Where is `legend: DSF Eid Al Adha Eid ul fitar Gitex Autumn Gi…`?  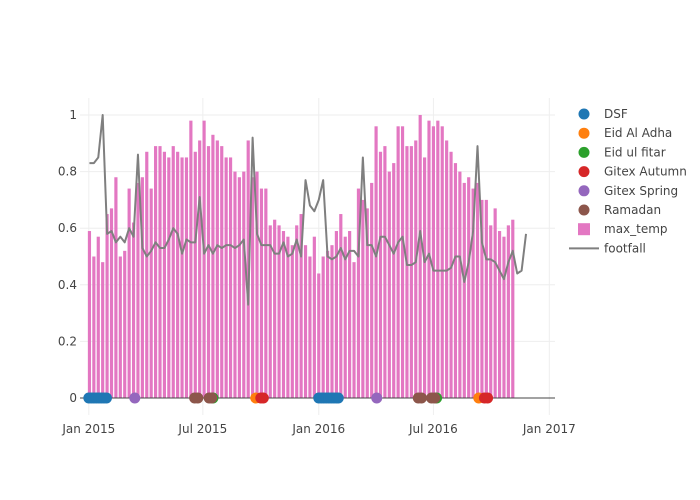 legend: DSF Eid Al Adha Eid ul fitar Gitex Autumn Gi… is located at coordinates (628, 181).